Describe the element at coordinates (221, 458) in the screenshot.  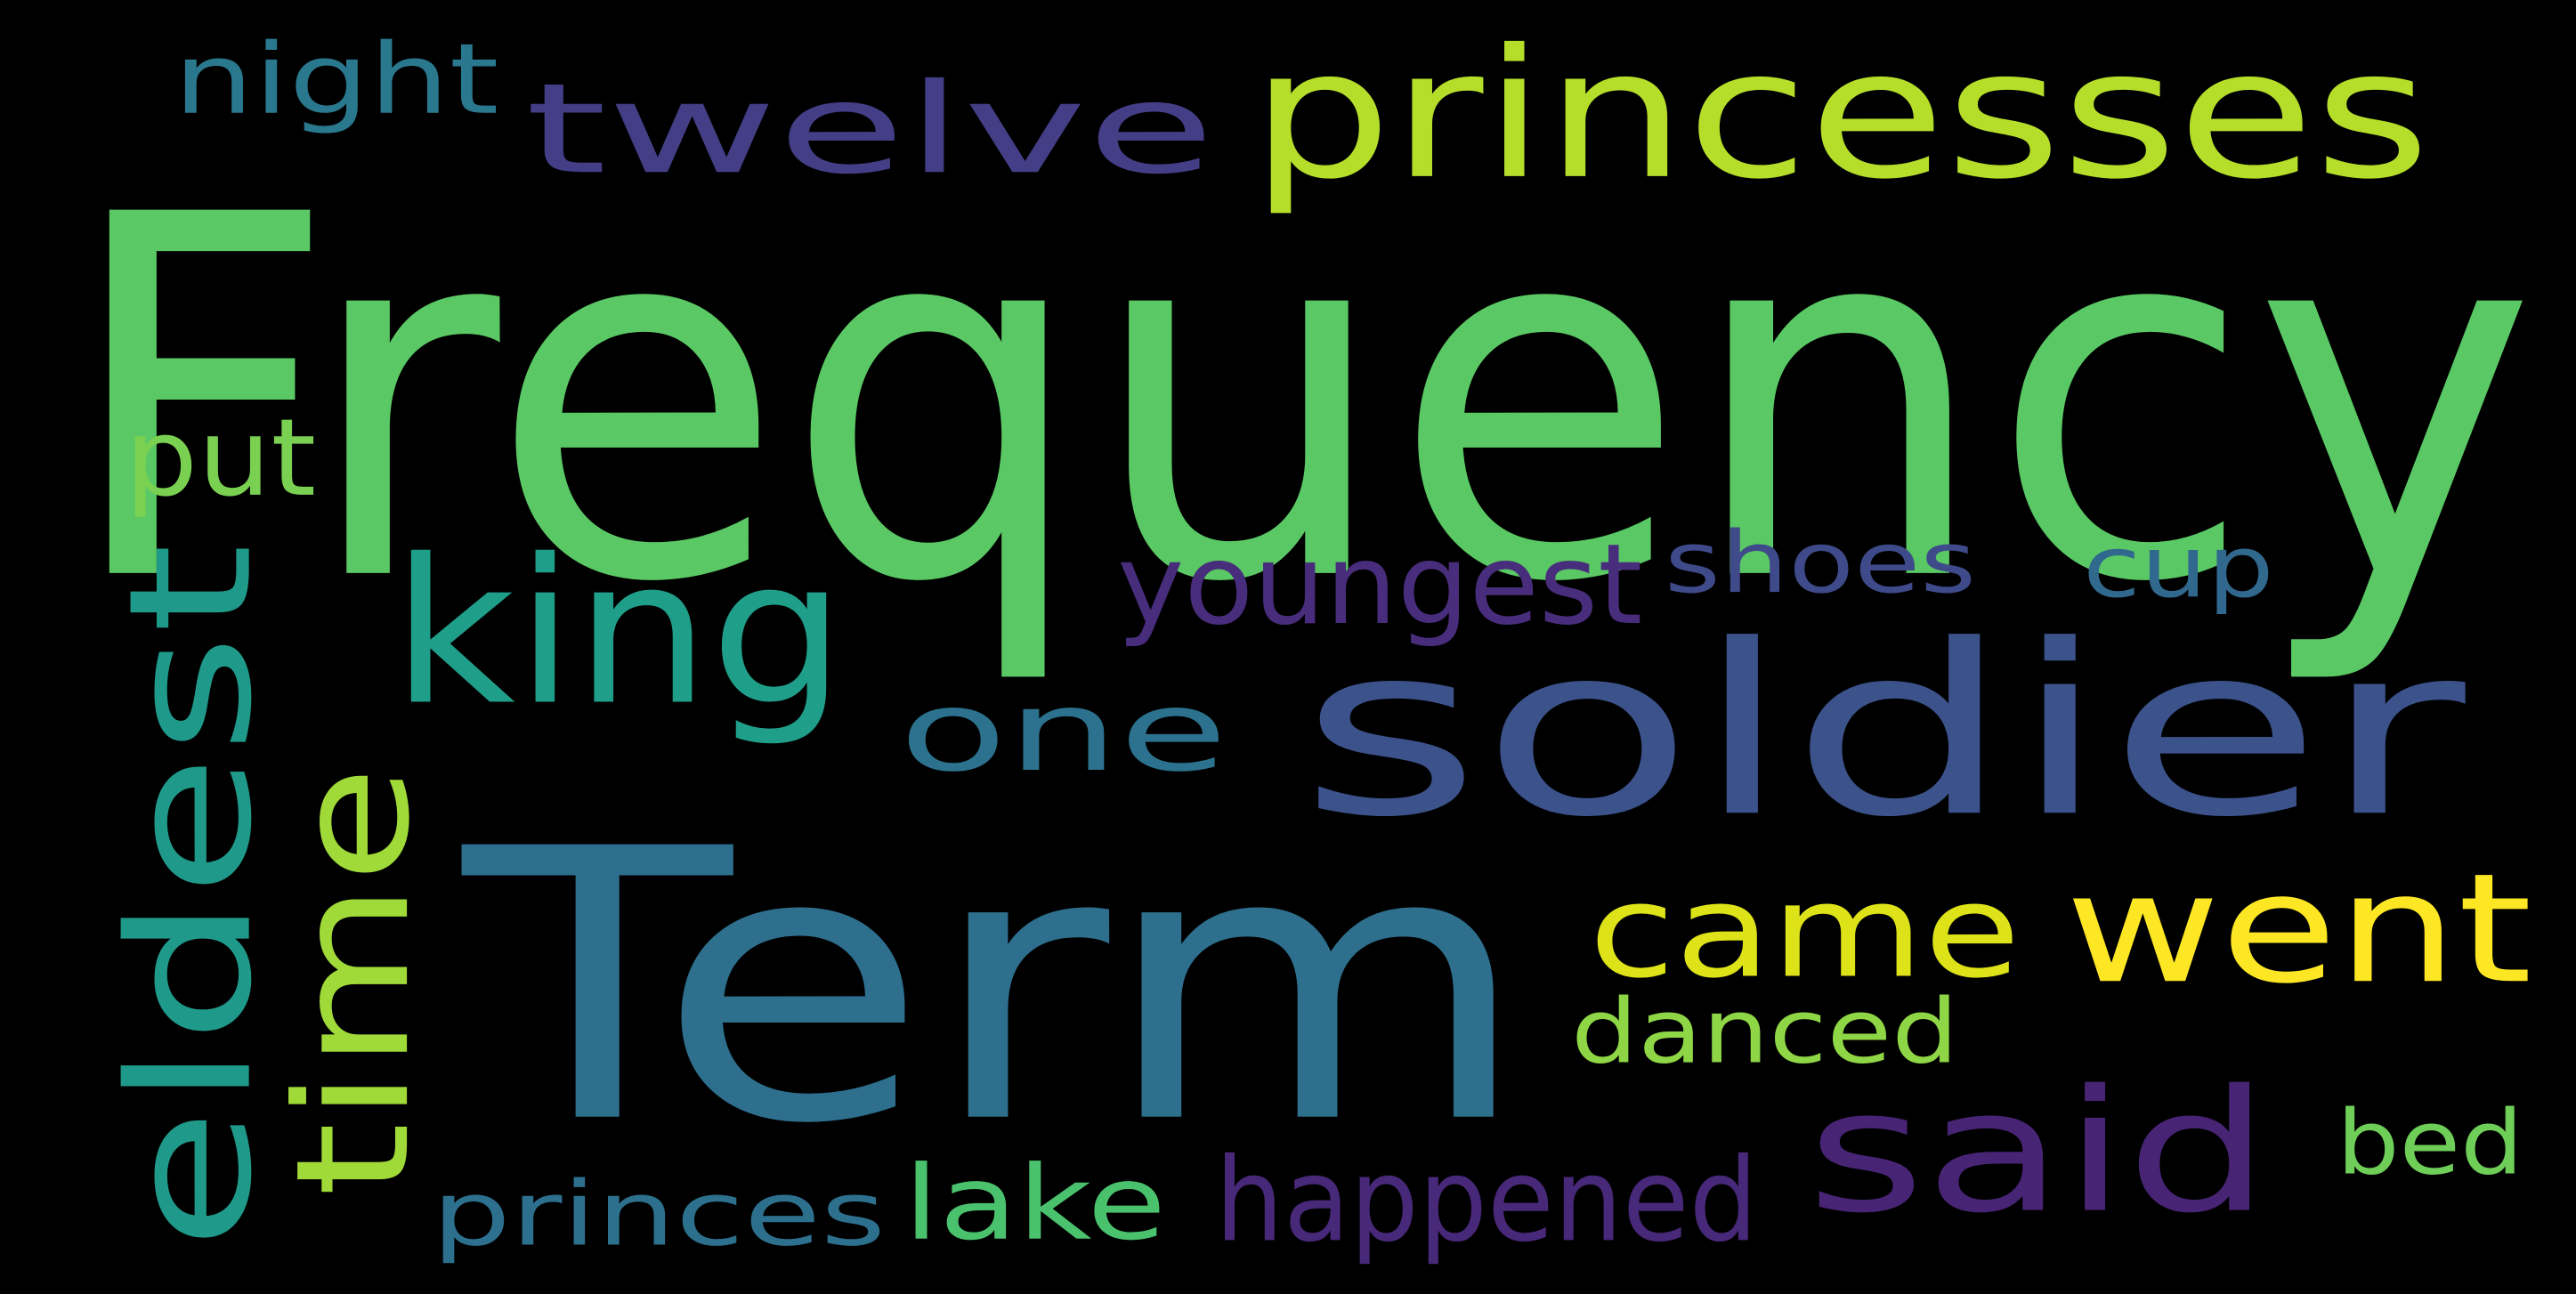
I see `word-put: put` at that location.